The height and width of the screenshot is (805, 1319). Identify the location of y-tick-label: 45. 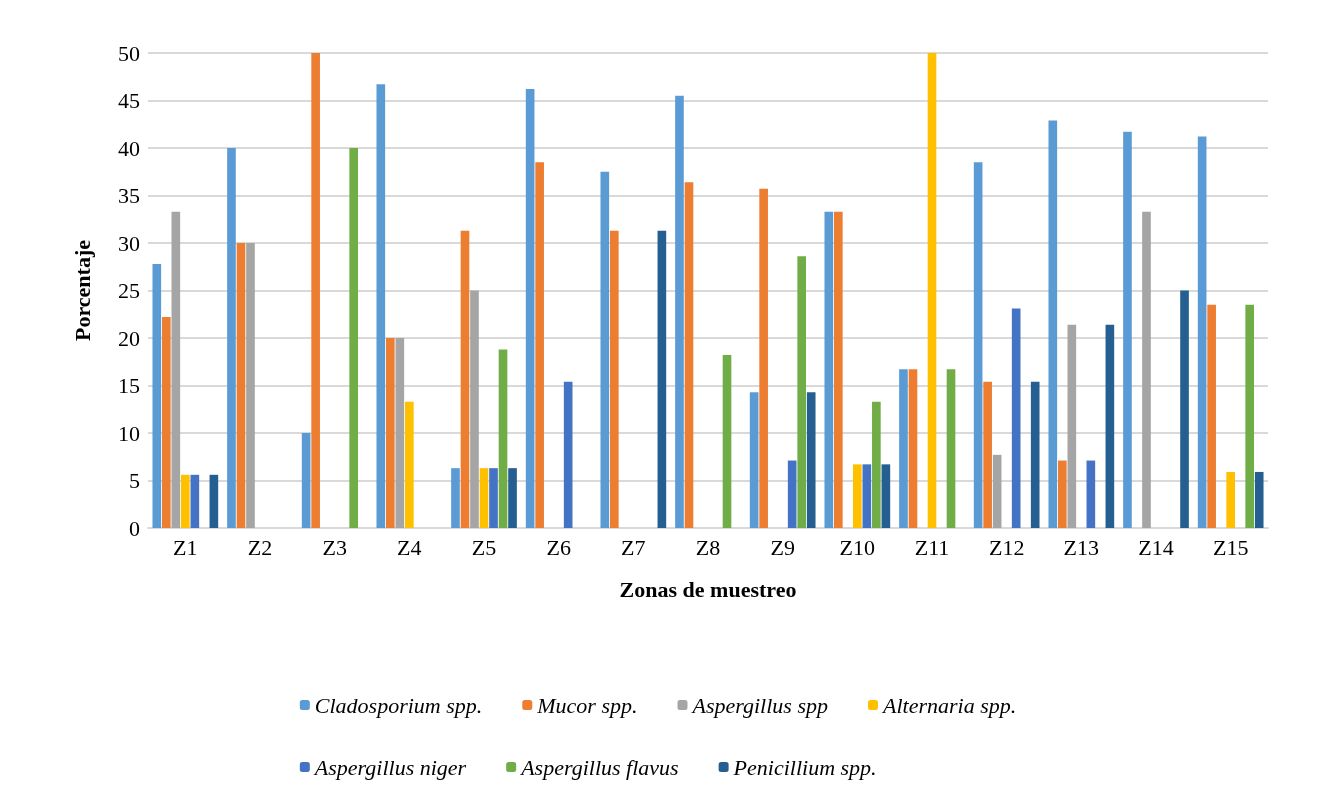
(129, 100).